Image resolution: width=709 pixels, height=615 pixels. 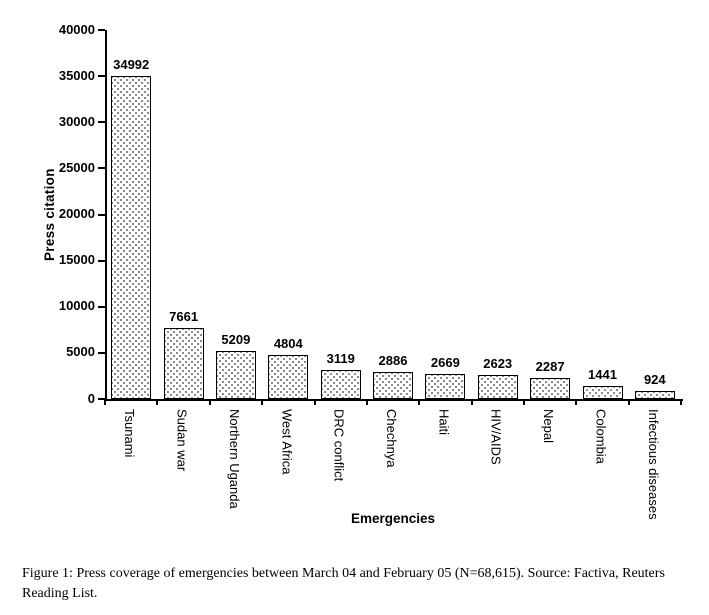 I want to click on bar-category-label: DRC conflict, so click(x=339, y=445).